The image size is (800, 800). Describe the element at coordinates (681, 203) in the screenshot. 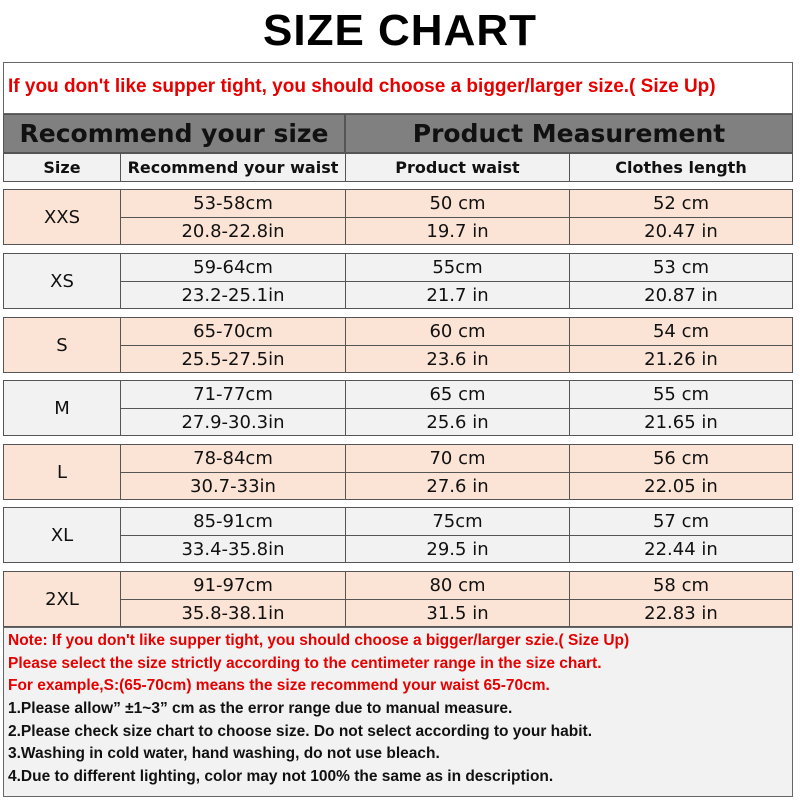

I see `cell-cm: 52 cm` at that location.